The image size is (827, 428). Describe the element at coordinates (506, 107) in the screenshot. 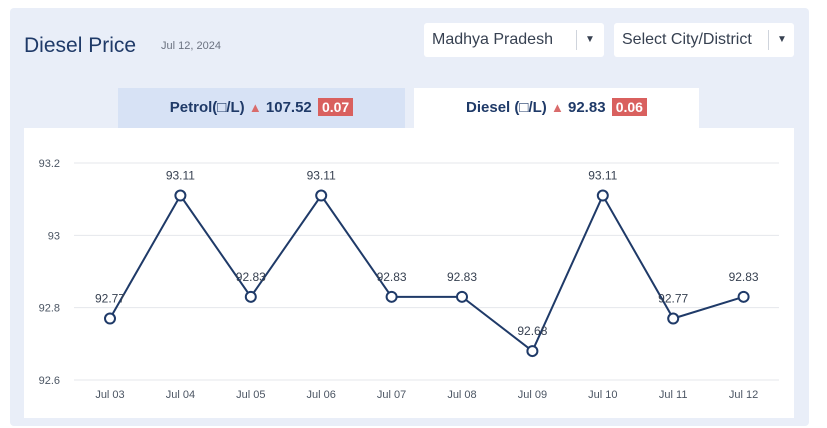

I see `tab-diesel-label: Diesel (□/L)` at that location.